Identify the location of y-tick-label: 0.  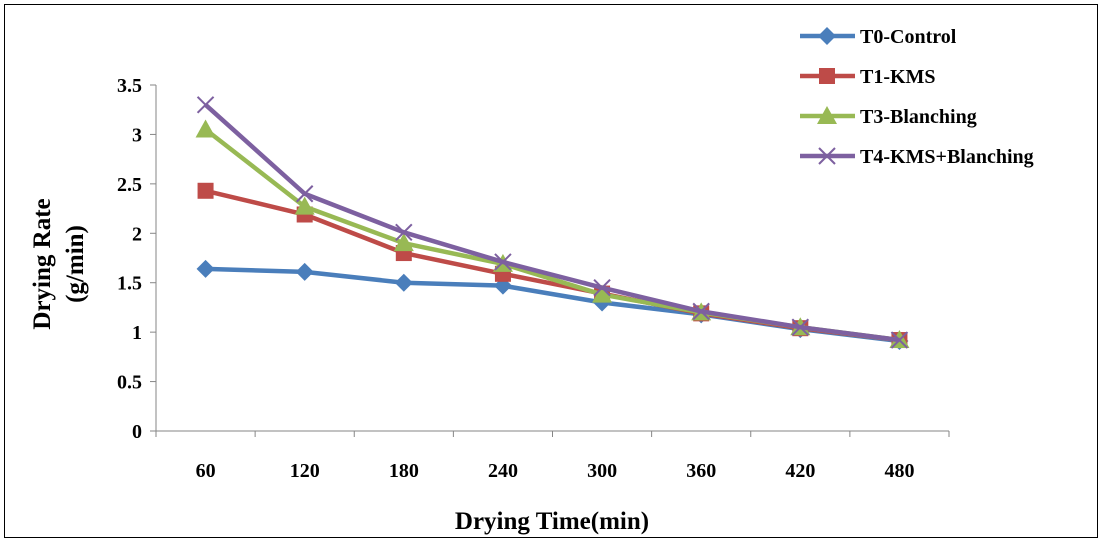
(137, 432).